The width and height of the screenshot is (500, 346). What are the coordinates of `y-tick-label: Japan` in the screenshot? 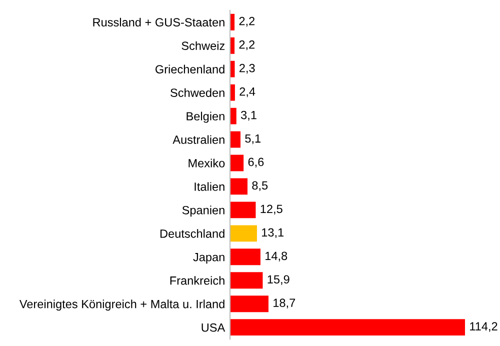 It's located at (208, 258).